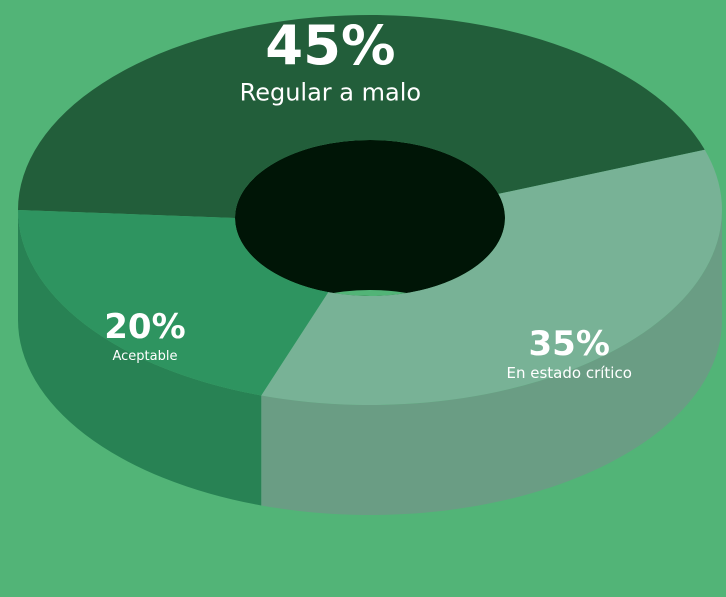 This screenshot has height=597, width=726. Describe the element at coordinates (144, 327) in the screenshot. I see `value-label: 20%` at that location.